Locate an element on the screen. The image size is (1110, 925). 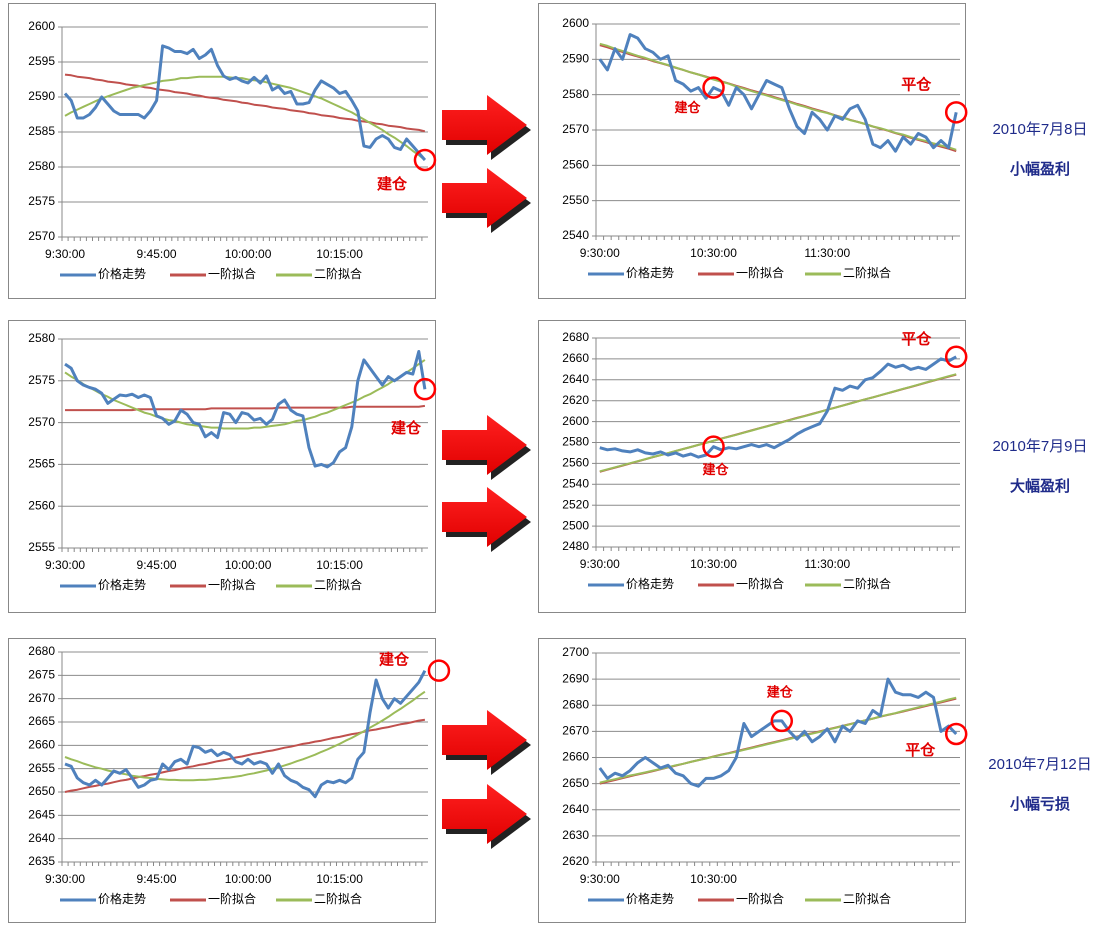
y-tick-label: 2550 is located at coordinates (575, 200).